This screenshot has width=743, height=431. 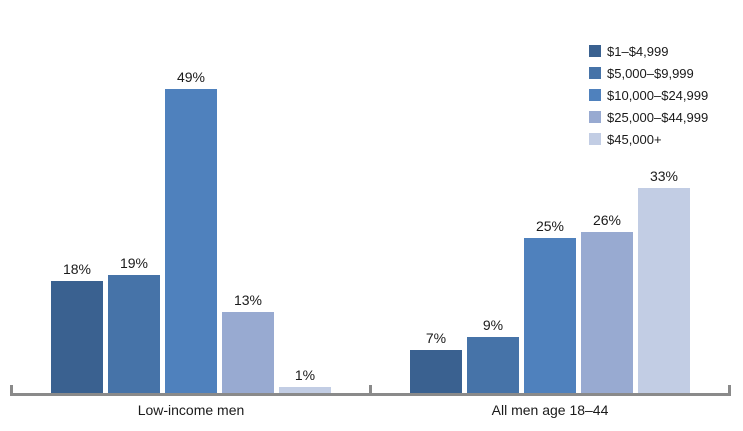 What do you see at coordinates (248, 300) in the screenshot?
I see `bar-value-label: 13%` at bounding box center [248, 300].